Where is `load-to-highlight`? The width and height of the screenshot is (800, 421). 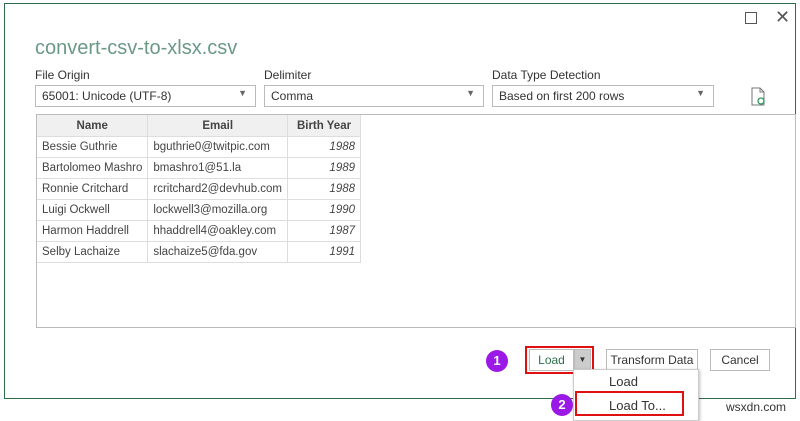 load-to-highlight is located at coordinates (629, 403).